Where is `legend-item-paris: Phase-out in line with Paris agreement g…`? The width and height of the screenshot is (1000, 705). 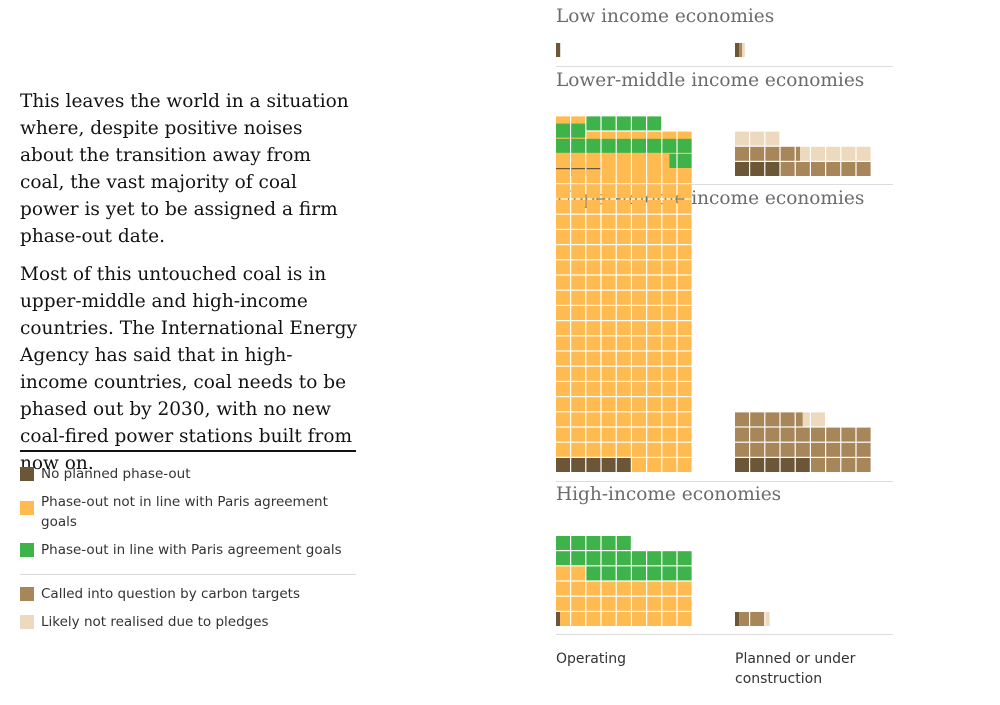 legend-item-paris: Phase-out in line with Paris agreement g… is located at coordinates (188, 550).